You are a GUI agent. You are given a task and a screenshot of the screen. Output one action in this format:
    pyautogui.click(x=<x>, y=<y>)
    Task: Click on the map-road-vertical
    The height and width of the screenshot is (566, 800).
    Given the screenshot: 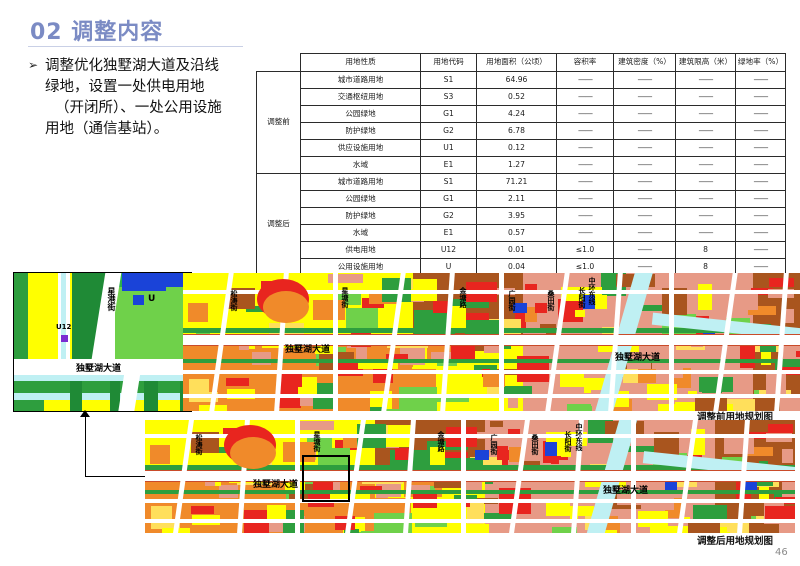 What is the action you would take?
    pyautogui.click(x=797, y=476)
    